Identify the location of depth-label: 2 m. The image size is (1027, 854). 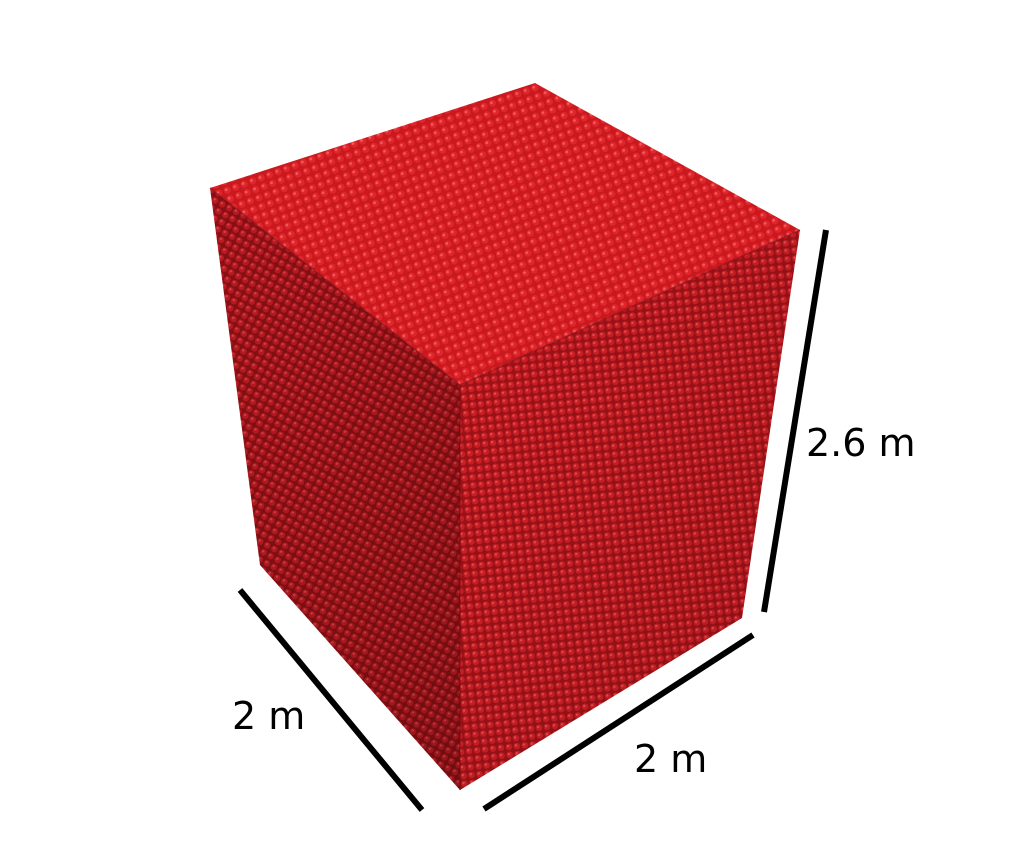
(269, 716).